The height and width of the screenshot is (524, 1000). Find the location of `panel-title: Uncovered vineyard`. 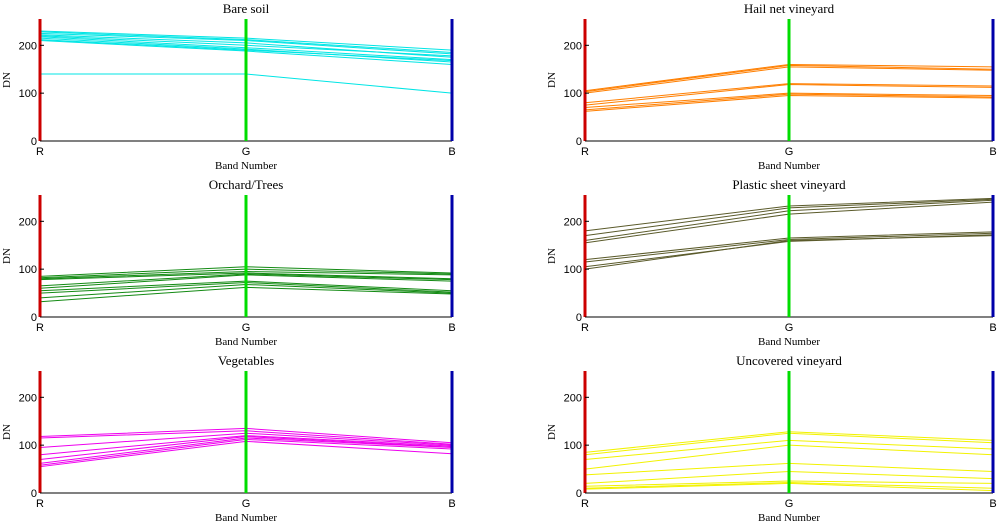

panel-title: Uncovered vineyard is located at coordinates (789, 360).